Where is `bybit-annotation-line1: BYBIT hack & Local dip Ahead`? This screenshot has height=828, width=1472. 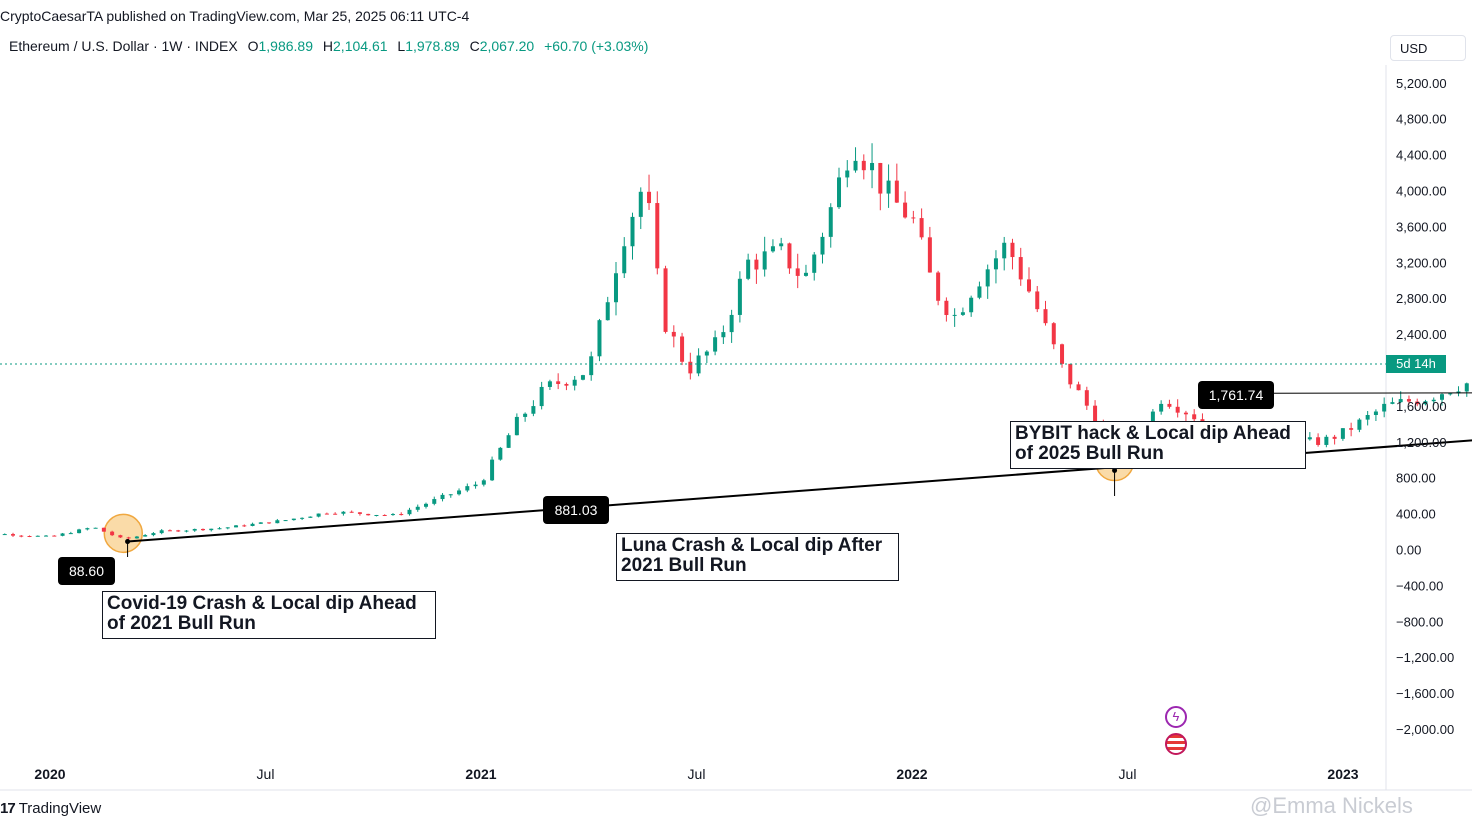 bybit-annotation-line1: BYBIT hack & Local dip Ahead is located at coordinates (1153, 433).